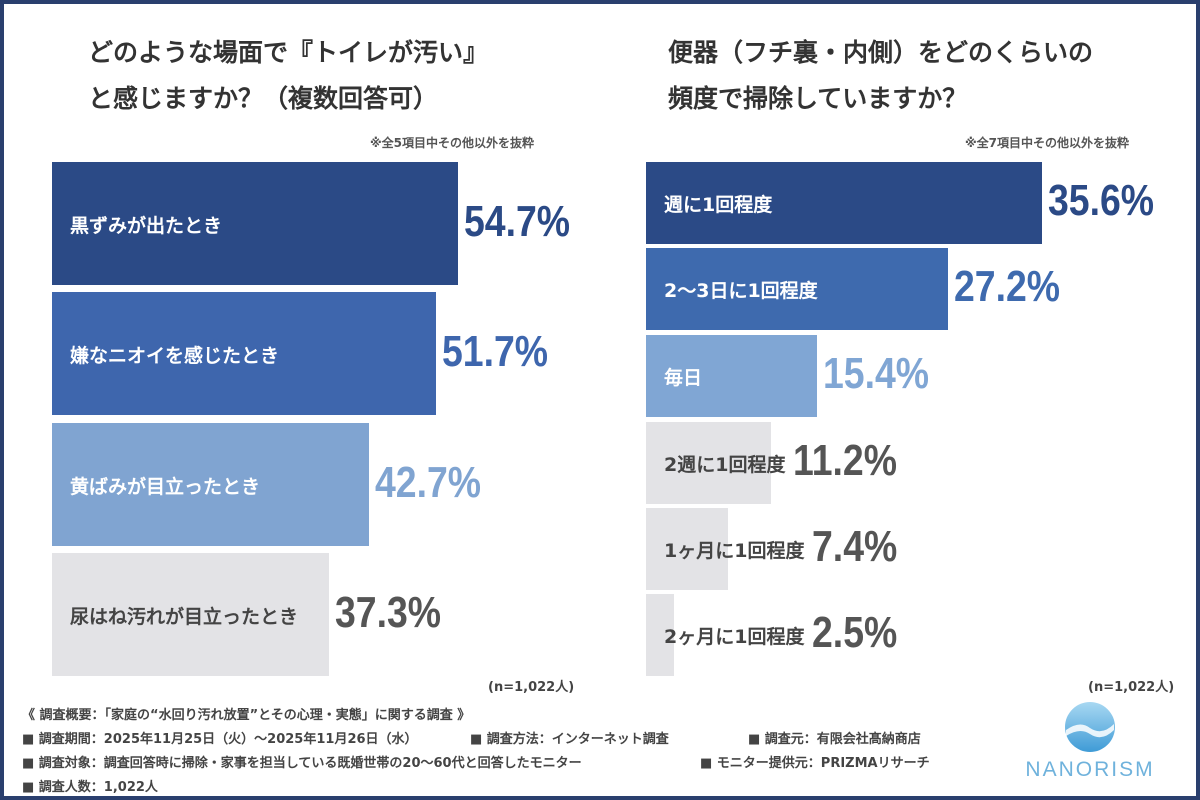  I want to click on bar-label: 週に1回程度, so click(718, 205).